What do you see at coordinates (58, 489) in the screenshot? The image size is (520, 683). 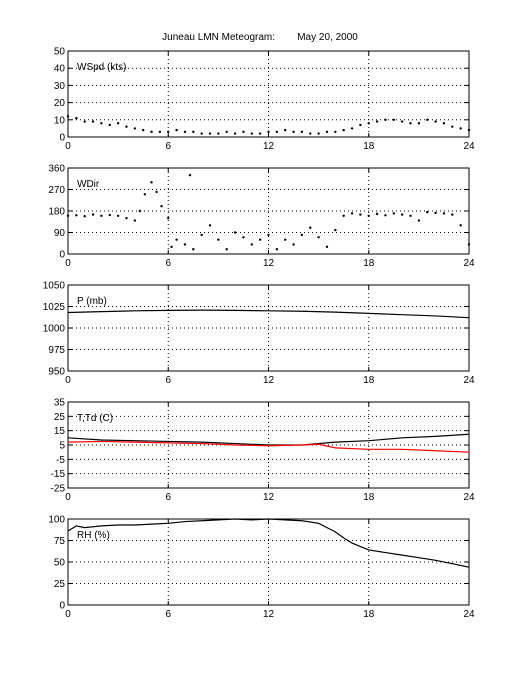 I see `y-tick-label: -25` at bounding box center [58, 489].